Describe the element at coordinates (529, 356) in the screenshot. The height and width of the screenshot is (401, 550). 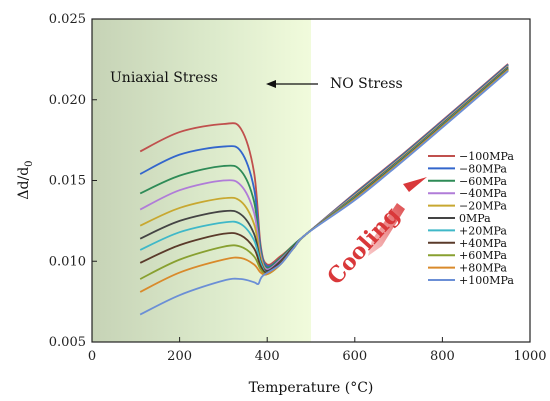
I see `x-tick-label: 1000` at that location.